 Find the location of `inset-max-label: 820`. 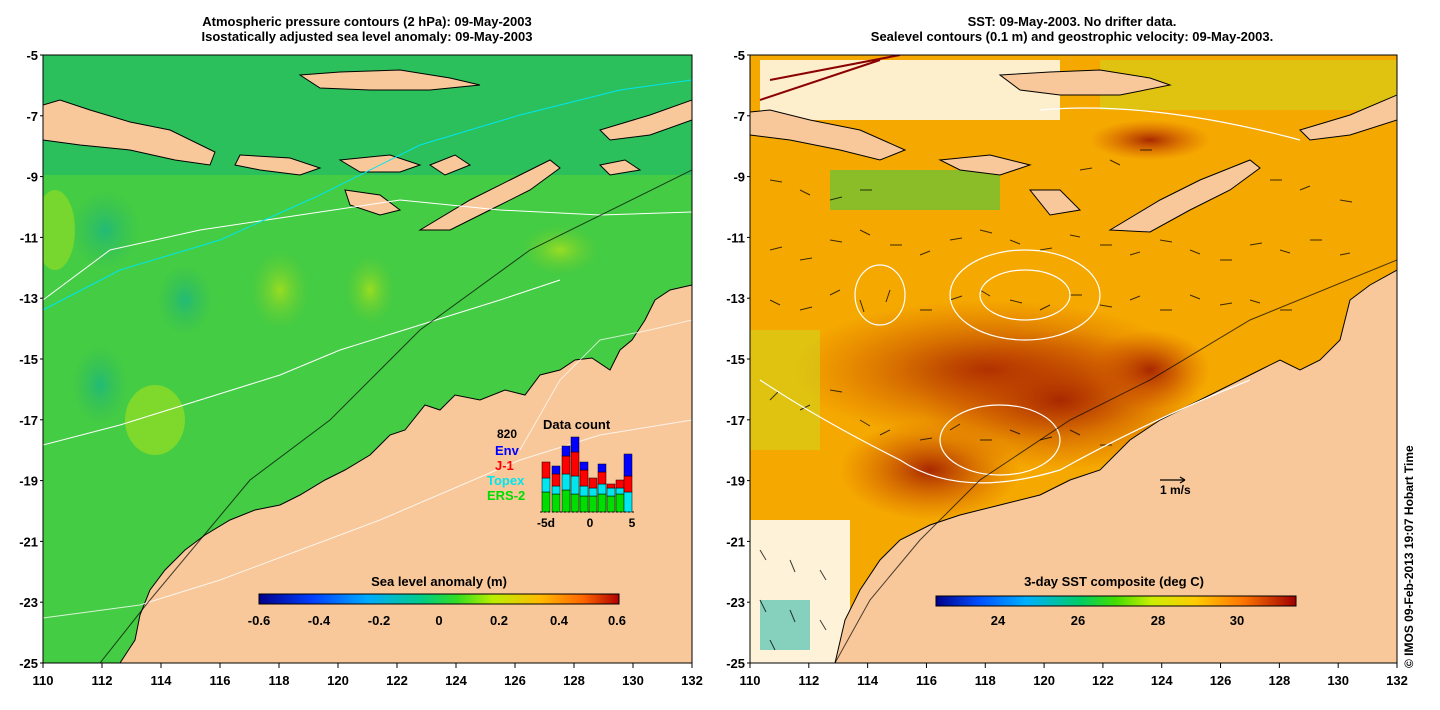

inset-max-label: 820 is located at coordinates (507, 434).